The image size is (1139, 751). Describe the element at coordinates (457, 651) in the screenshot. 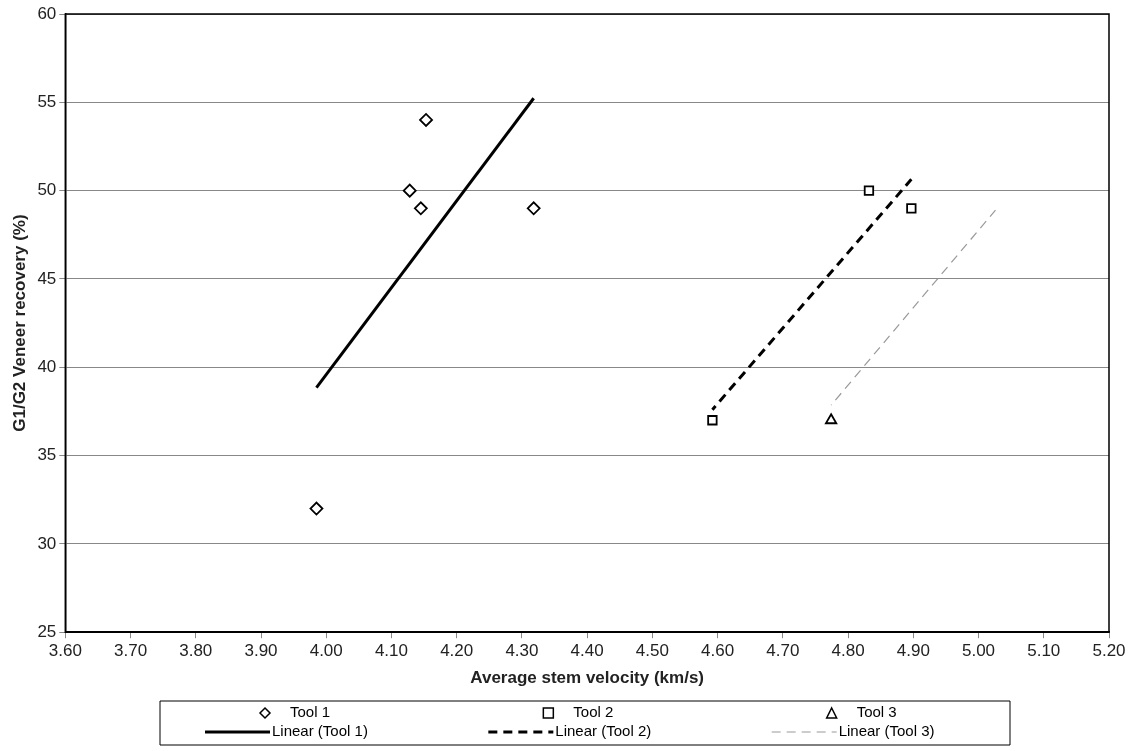

I see `x-tick-label: 4.20` at that location.